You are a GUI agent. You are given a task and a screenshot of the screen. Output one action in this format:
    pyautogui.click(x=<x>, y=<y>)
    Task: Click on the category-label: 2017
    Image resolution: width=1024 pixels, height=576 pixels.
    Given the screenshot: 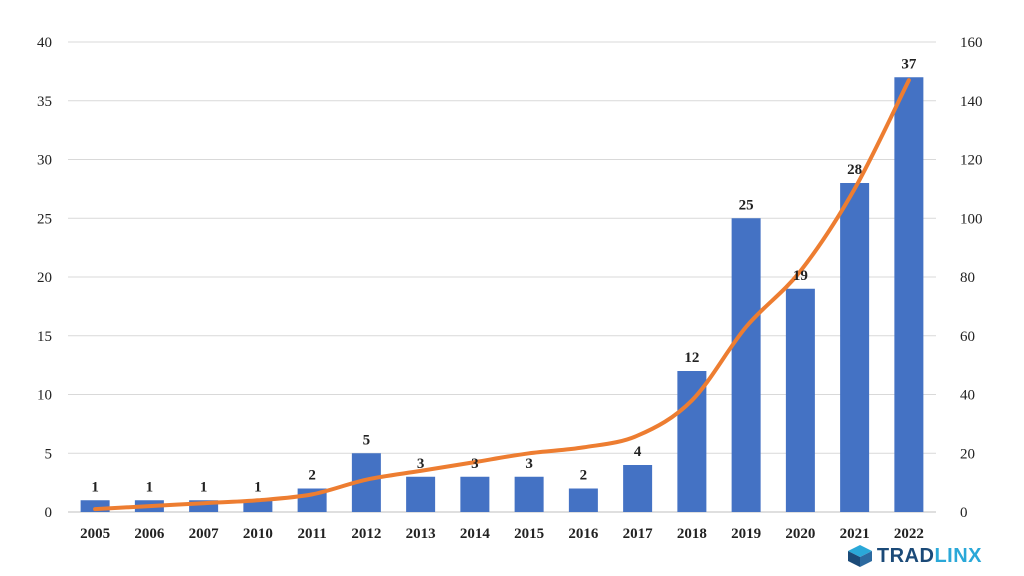 What is the action you would take?
    pyautogui.click(x=638, y=534)
    